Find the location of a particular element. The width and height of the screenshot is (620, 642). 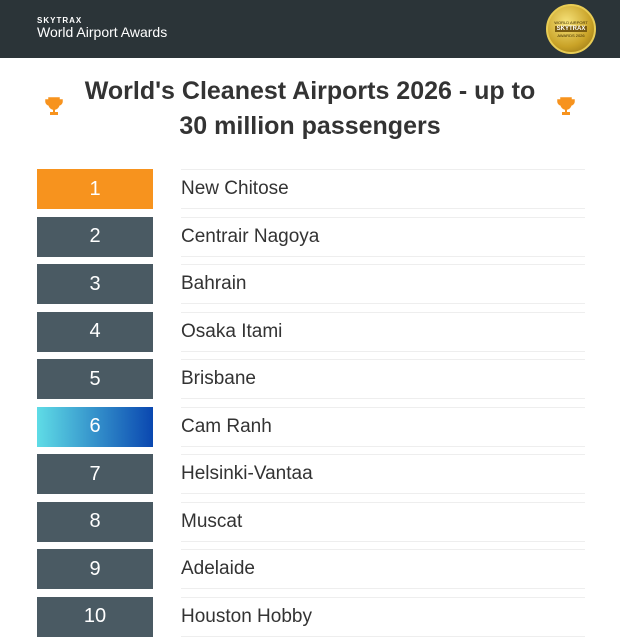

ranking-row: 9 Adelaide is located at coordinates (311, 569).